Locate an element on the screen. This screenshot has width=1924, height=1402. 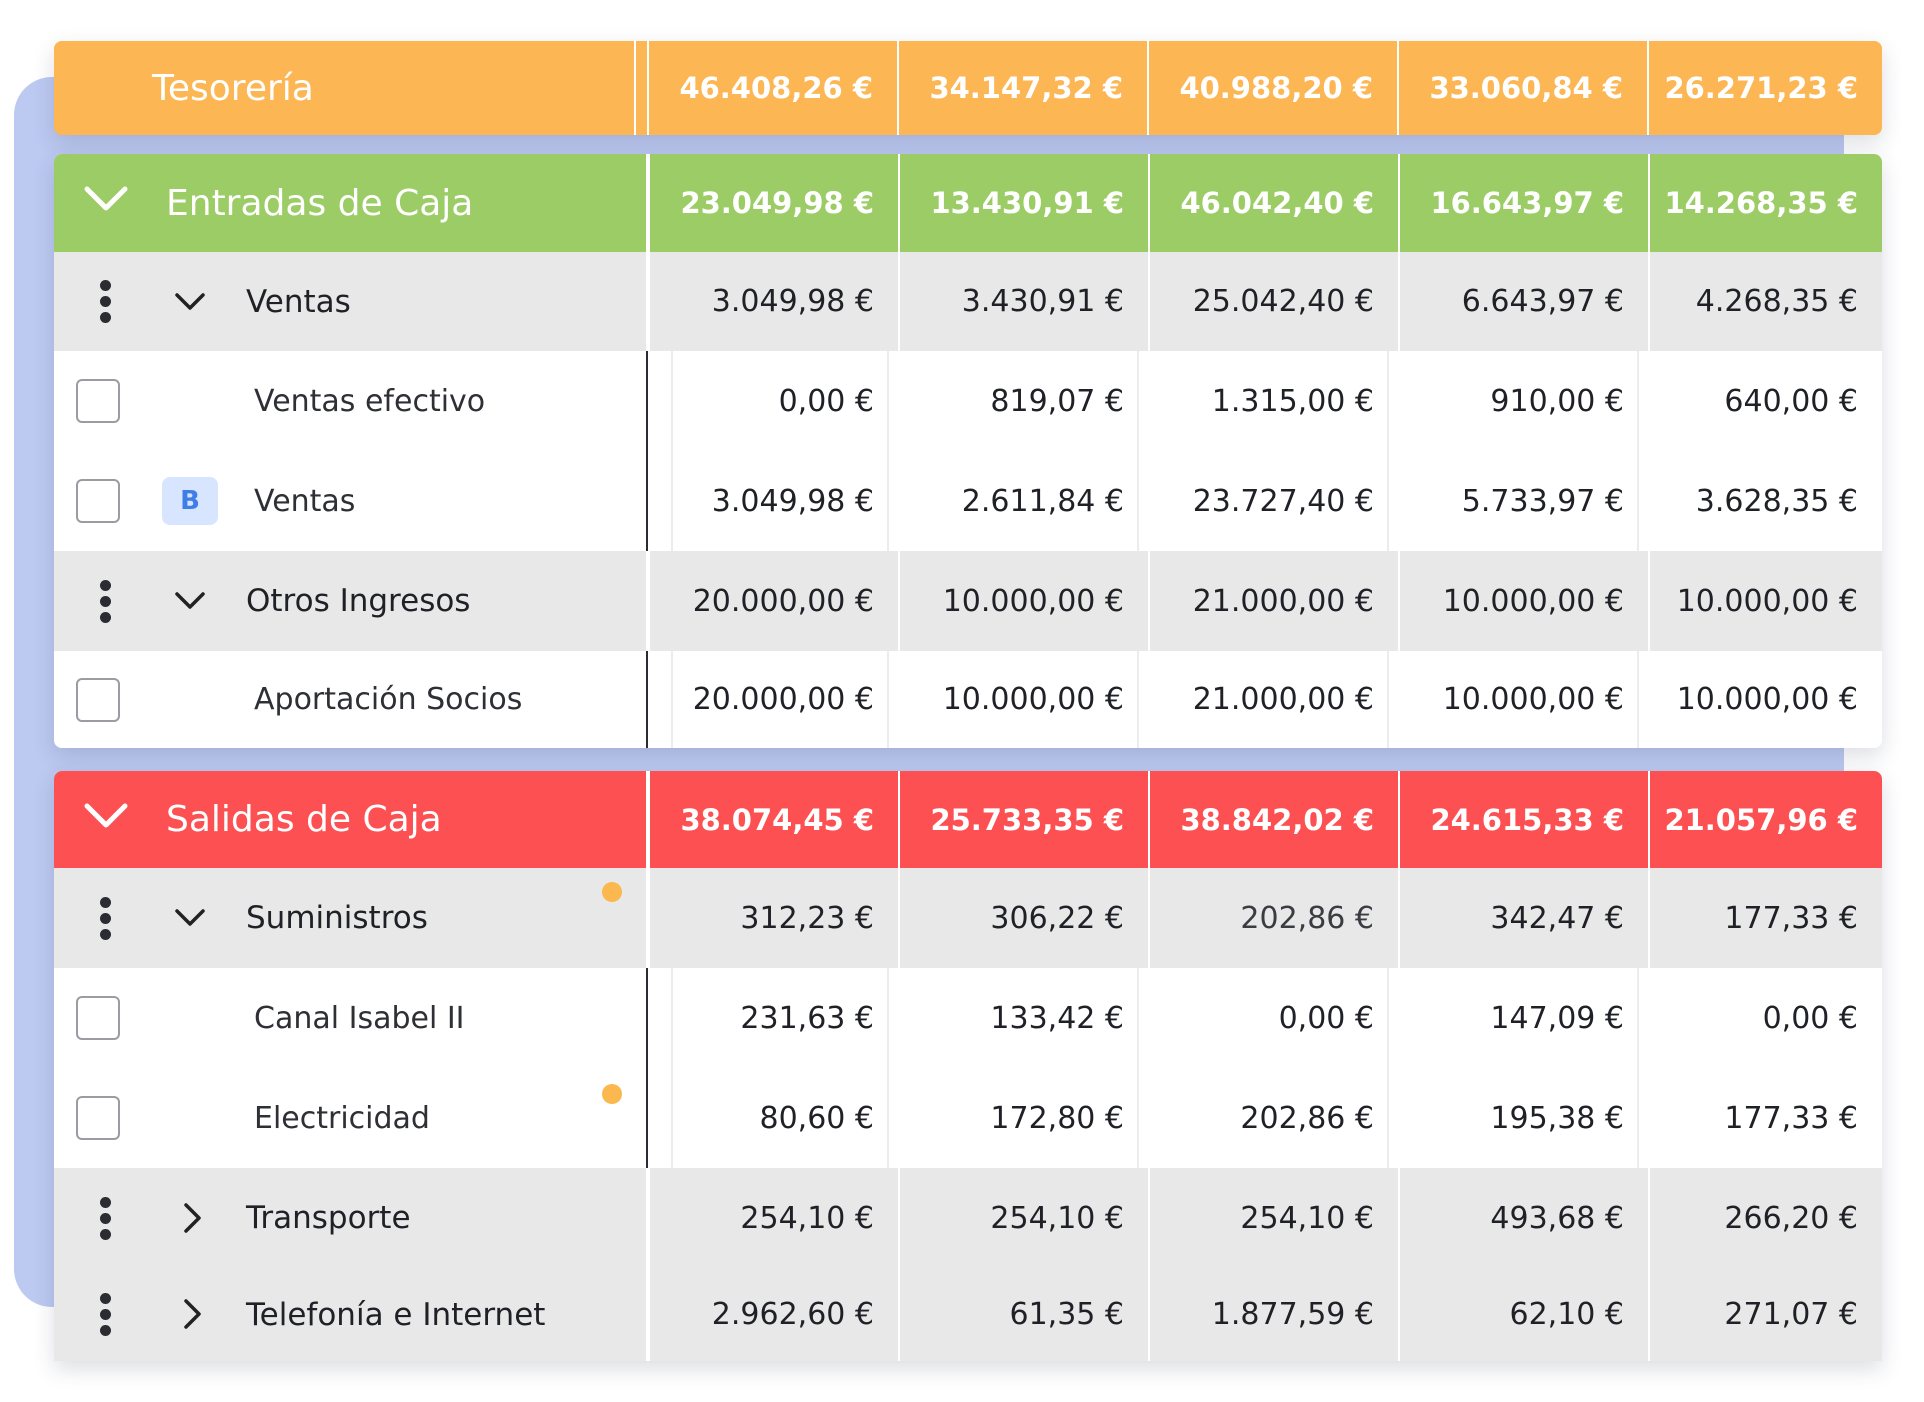
group-value: 266,20 € is located at coordinates (1765, 1218).